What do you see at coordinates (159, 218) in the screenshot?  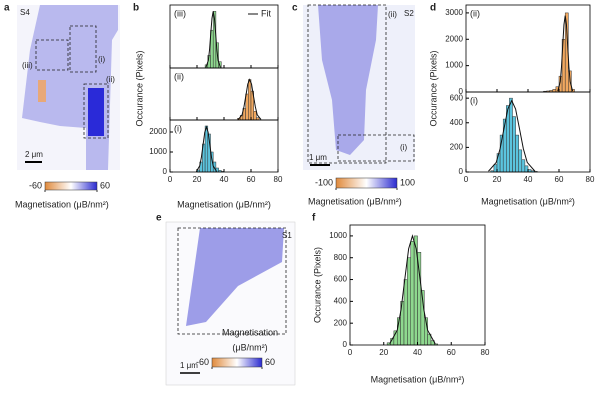 I see `panel-letter: e` at bounding box center [159, 218].